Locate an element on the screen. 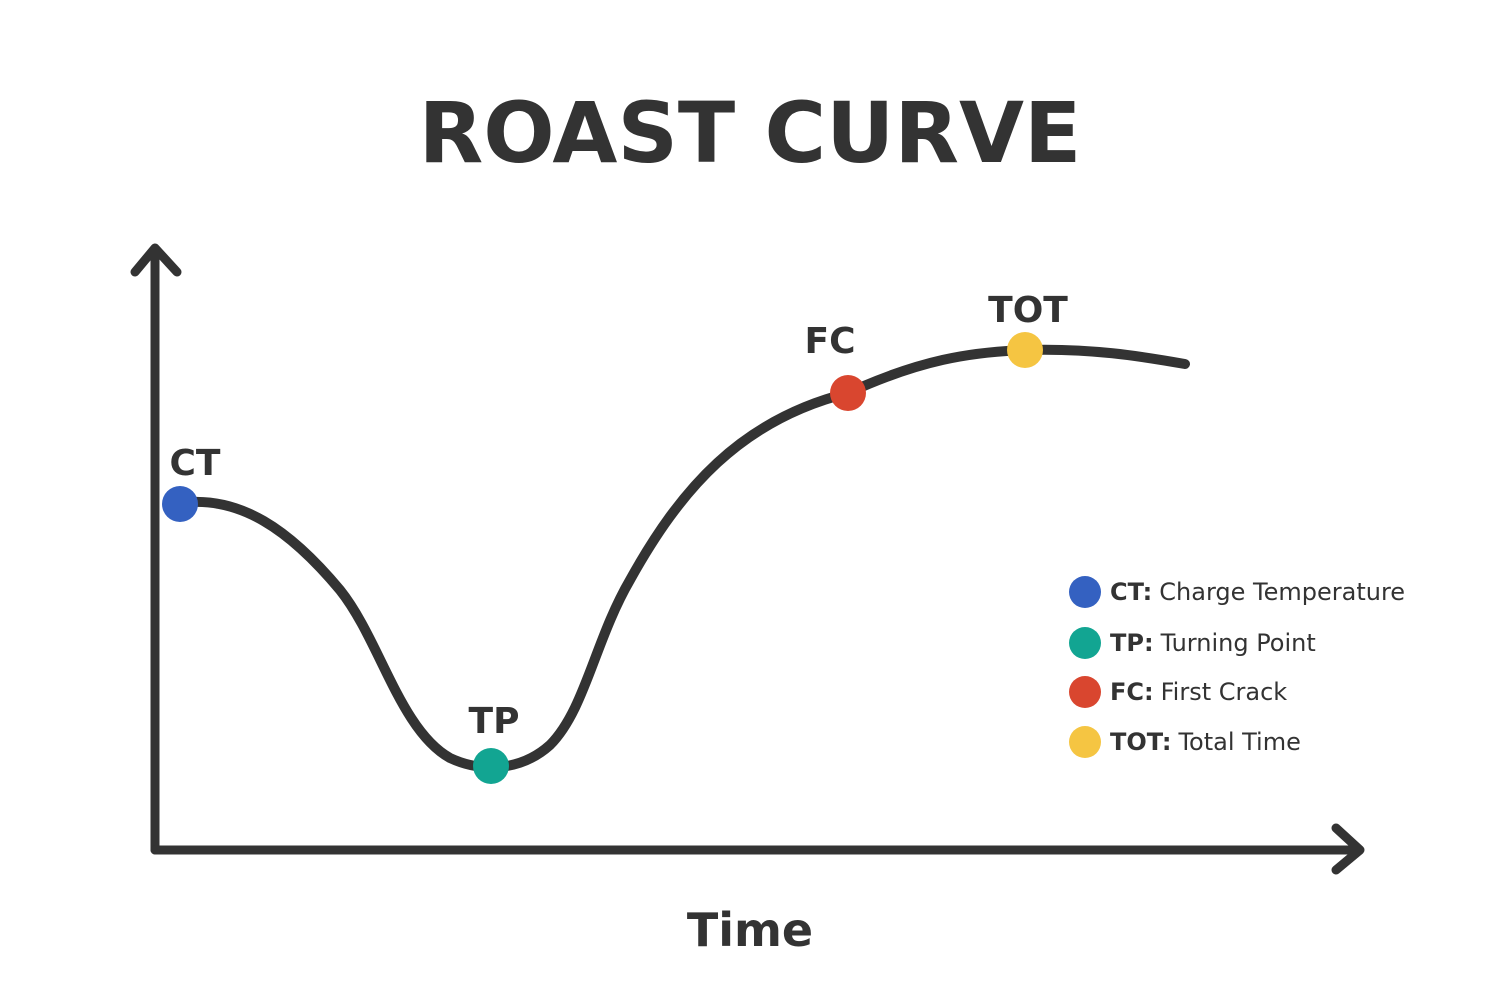 The height and width of the screenshot is (1000, 1500). legend-abbr: TOT: is located at coordinates (1140, 742).